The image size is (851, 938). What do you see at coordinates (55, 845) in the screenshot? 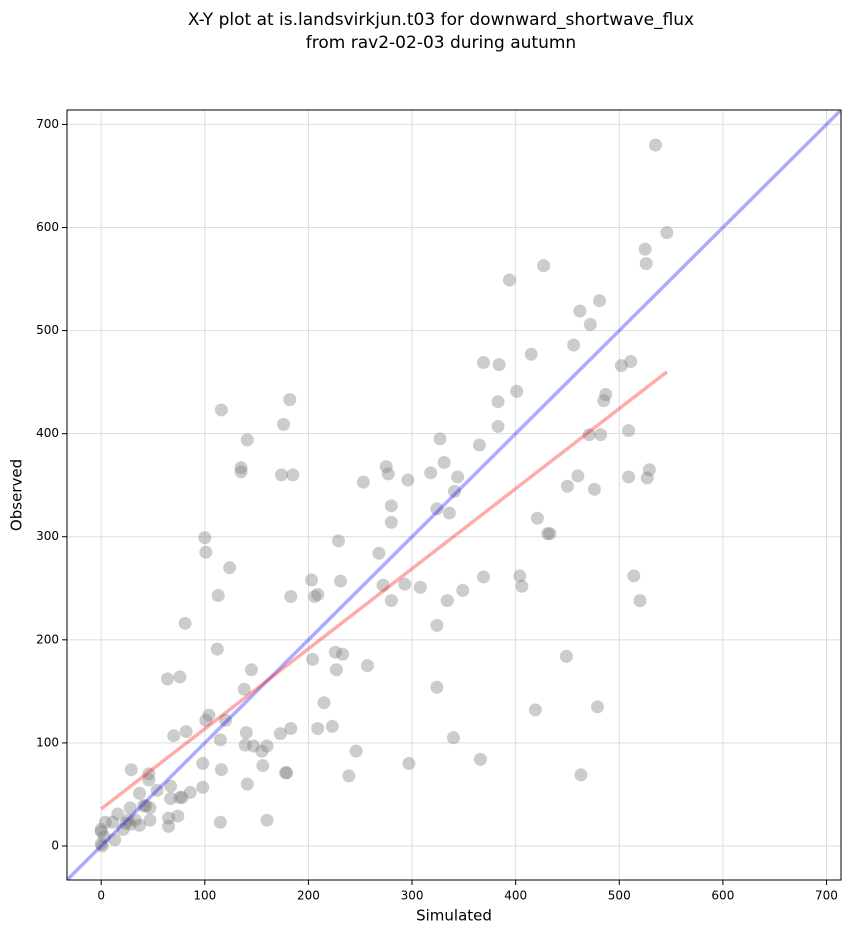
I see `y-tick-label: 0` at bounding box center [55, 845].